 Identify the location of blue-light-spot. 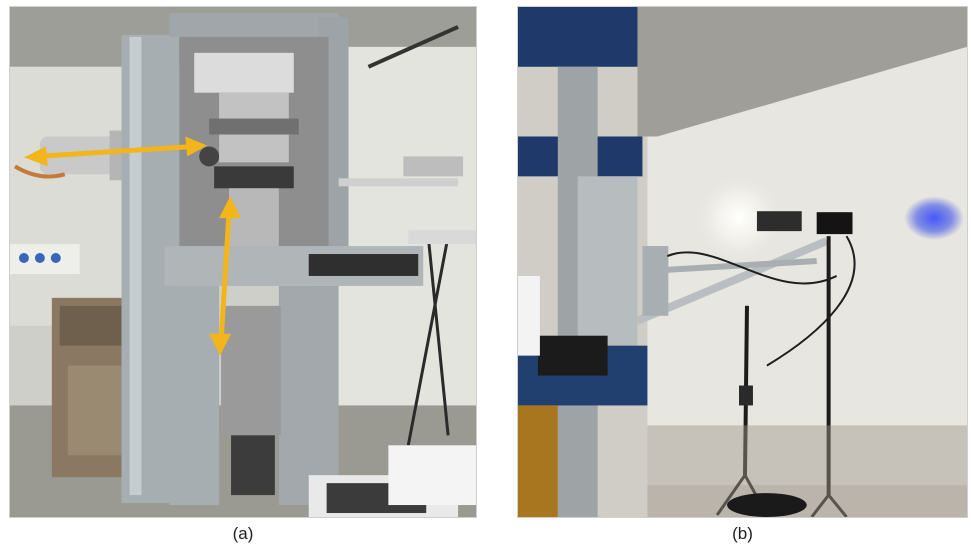
(934, 218).